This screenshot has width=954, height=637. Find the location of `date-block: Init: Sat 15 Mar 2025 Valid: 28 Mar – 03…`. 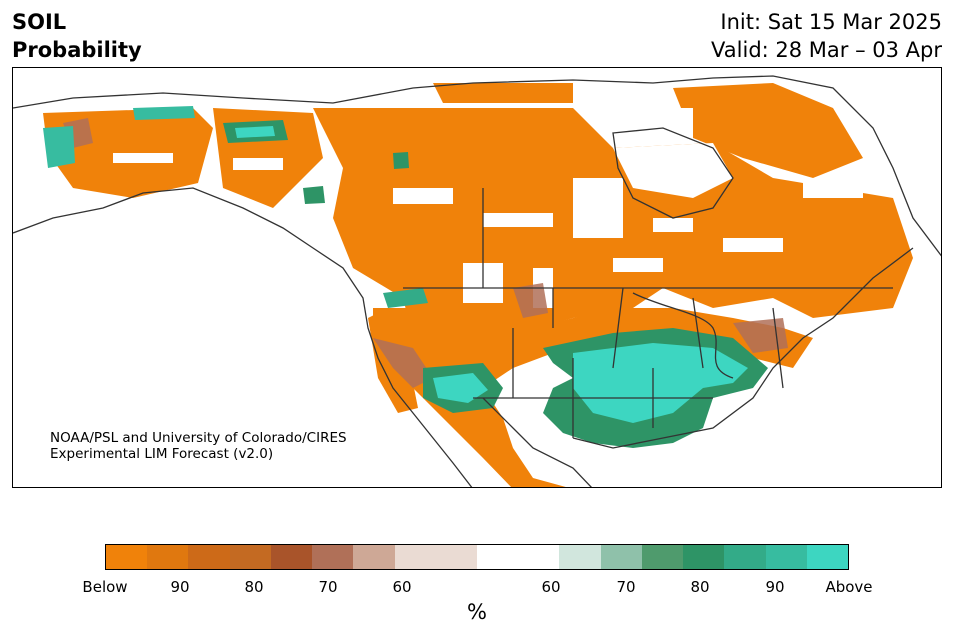

date-block: Init: Sat 15 Mar 2025 Valid: 28 Mar – 03… is located at coordinates (826, 36).